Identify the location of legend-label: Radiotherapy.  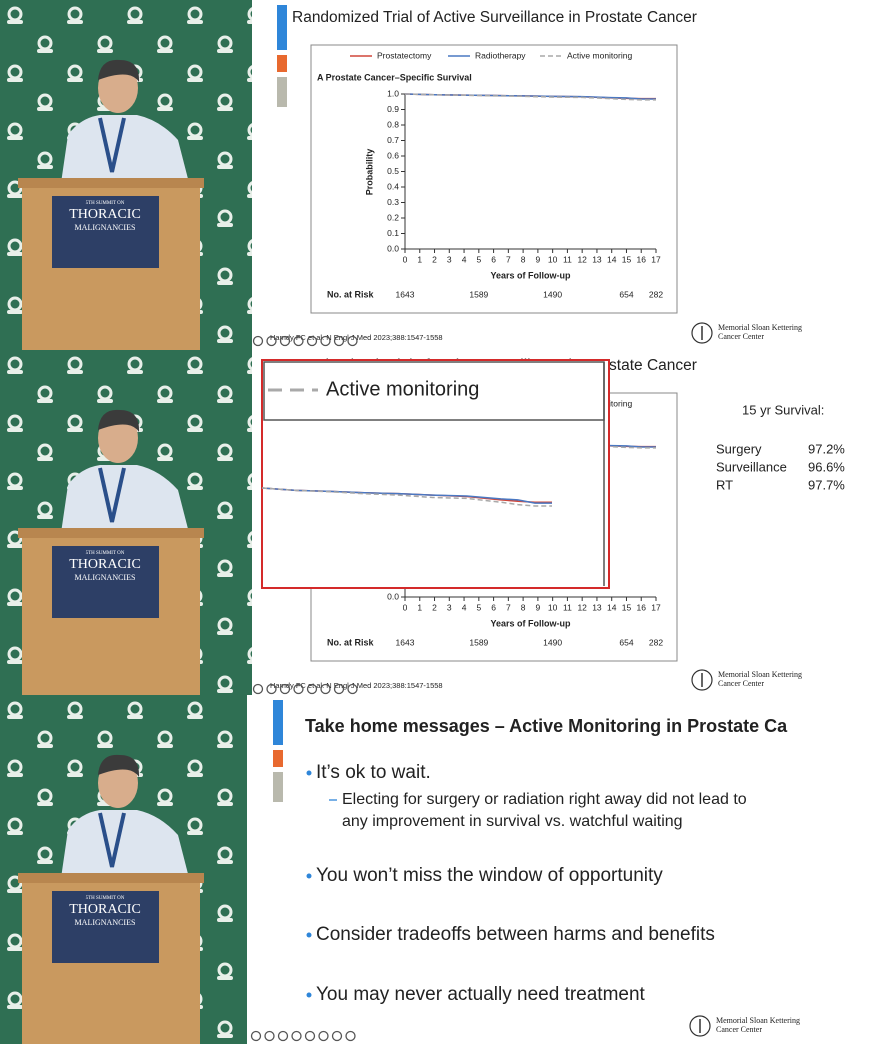
(500, 55).